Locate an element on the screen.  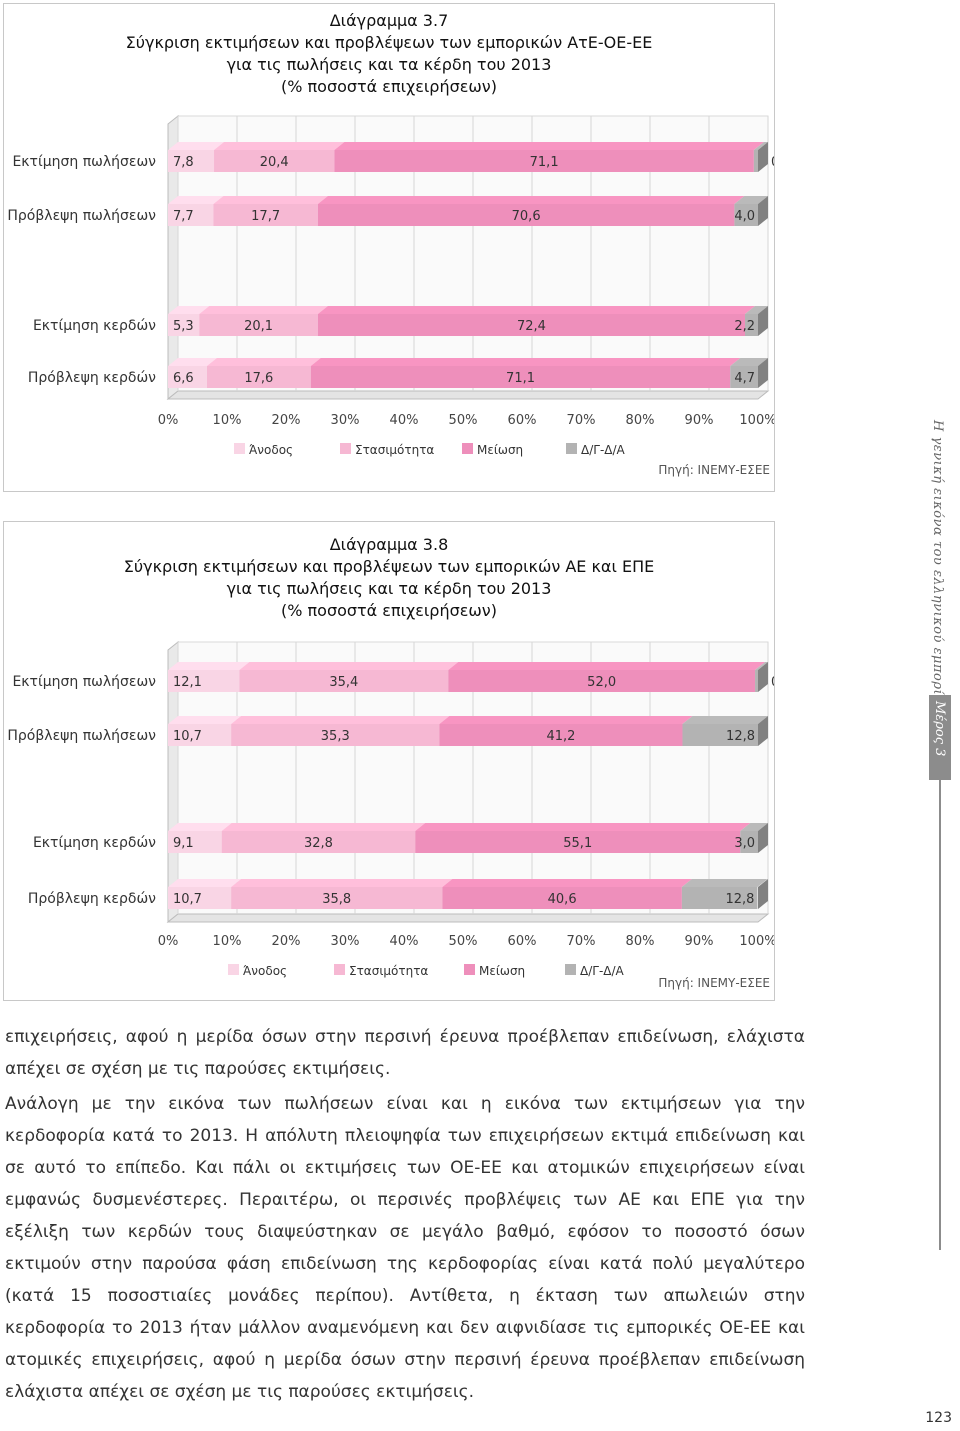
x-tick-label: 100% is located at coordinates (756, 941).